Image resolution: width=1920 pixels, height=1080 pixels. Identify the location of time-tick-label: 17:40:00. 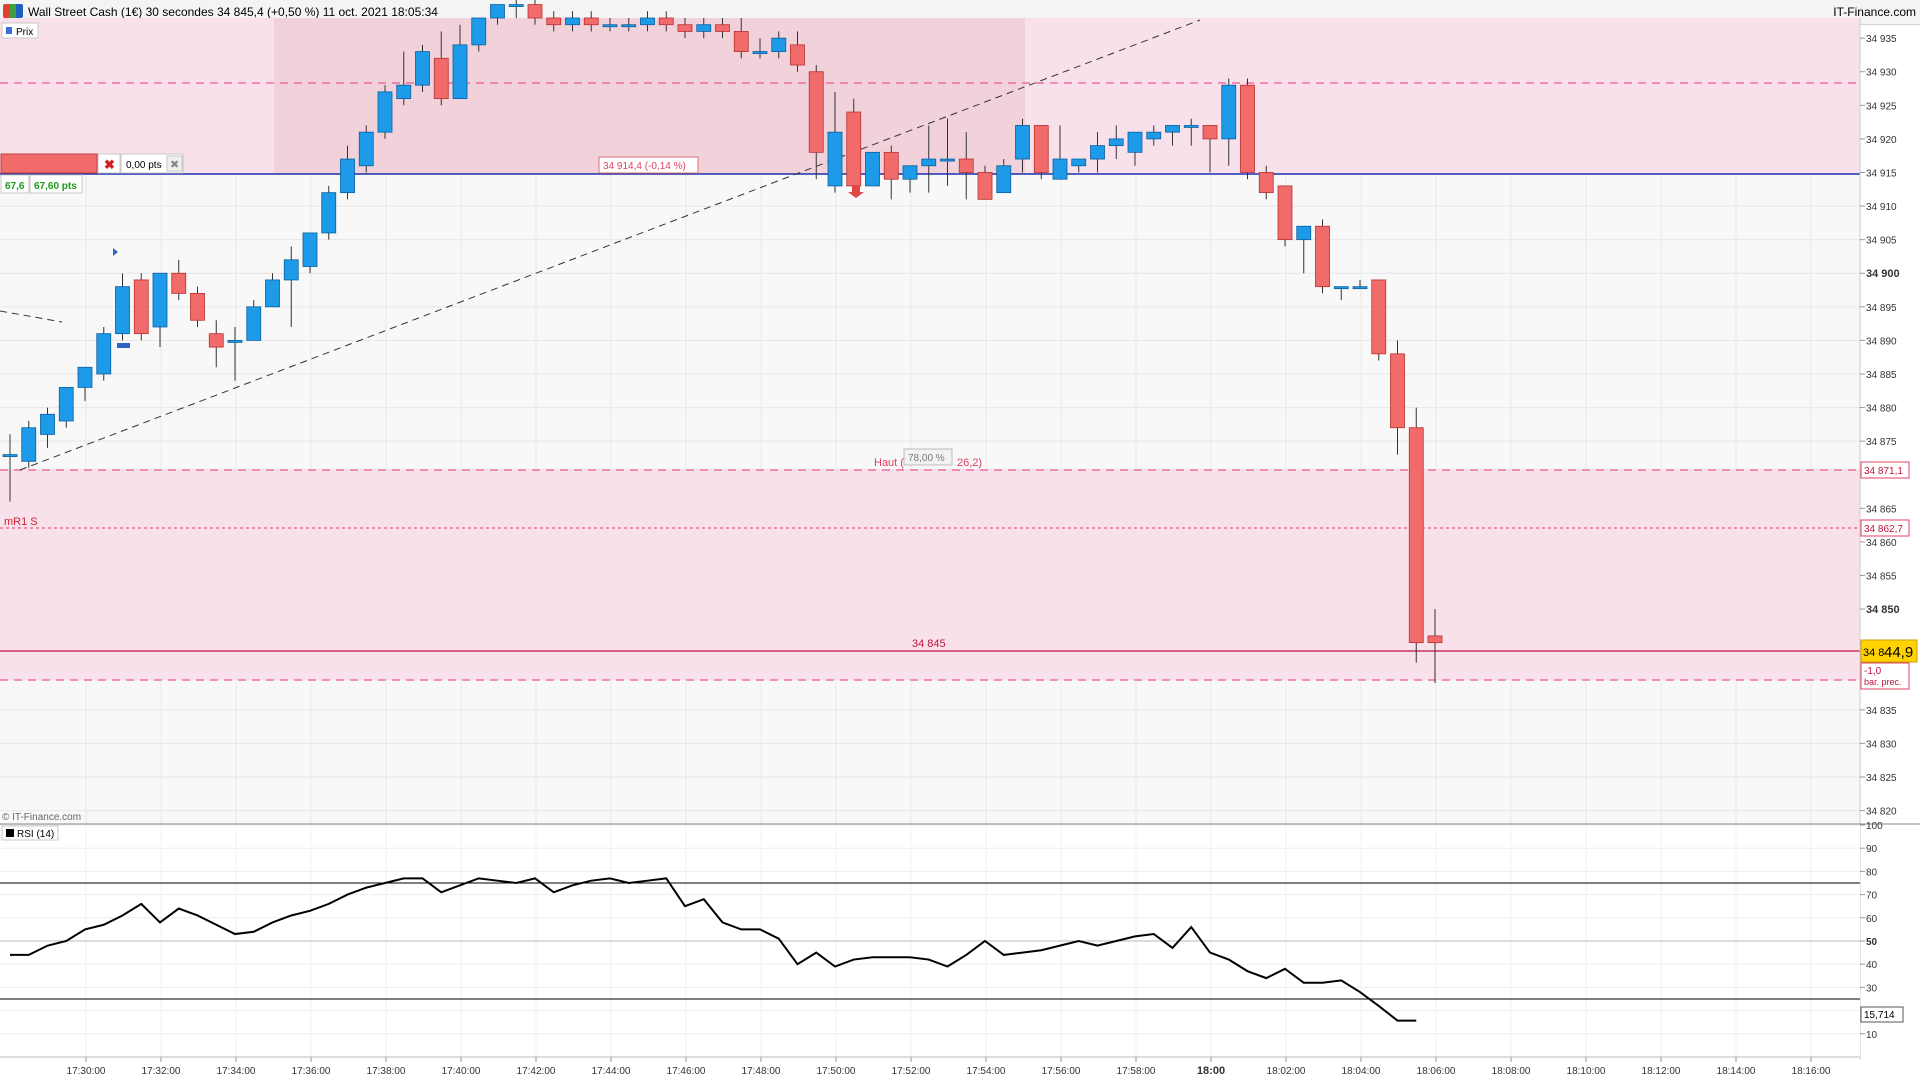
(461, 1071).